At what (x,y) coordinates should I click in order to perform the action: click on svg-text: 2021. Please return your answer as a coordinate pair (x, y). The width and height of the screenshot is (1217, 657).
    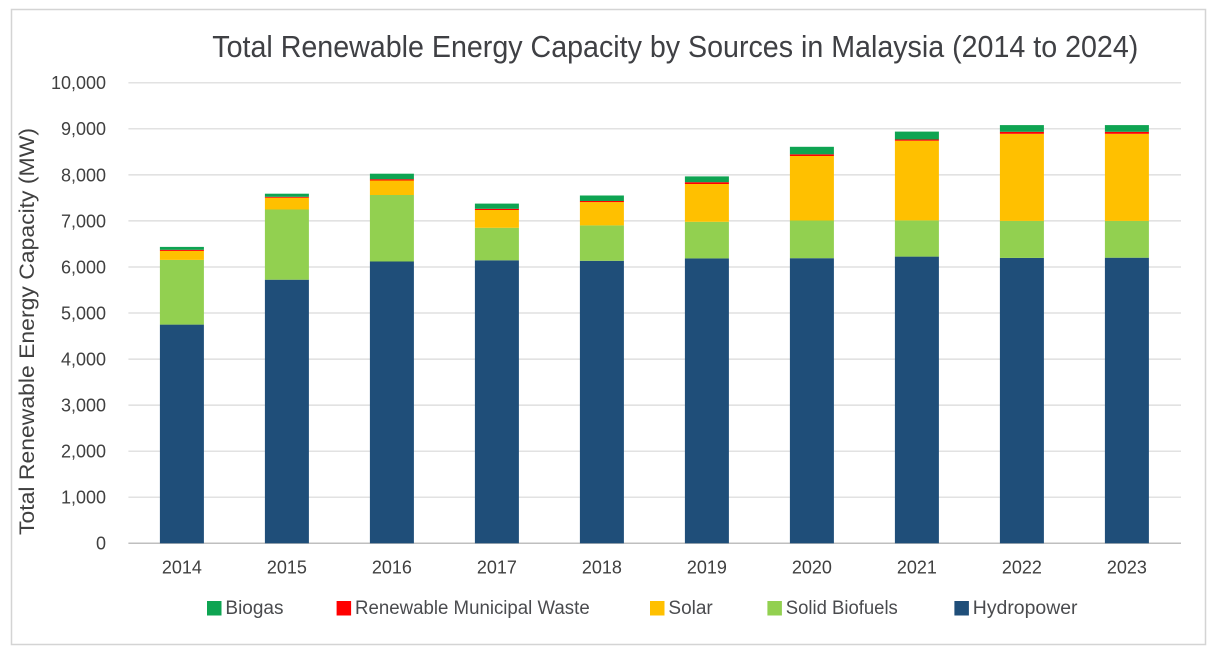
    Looking at the image, I should click on (917, 568).